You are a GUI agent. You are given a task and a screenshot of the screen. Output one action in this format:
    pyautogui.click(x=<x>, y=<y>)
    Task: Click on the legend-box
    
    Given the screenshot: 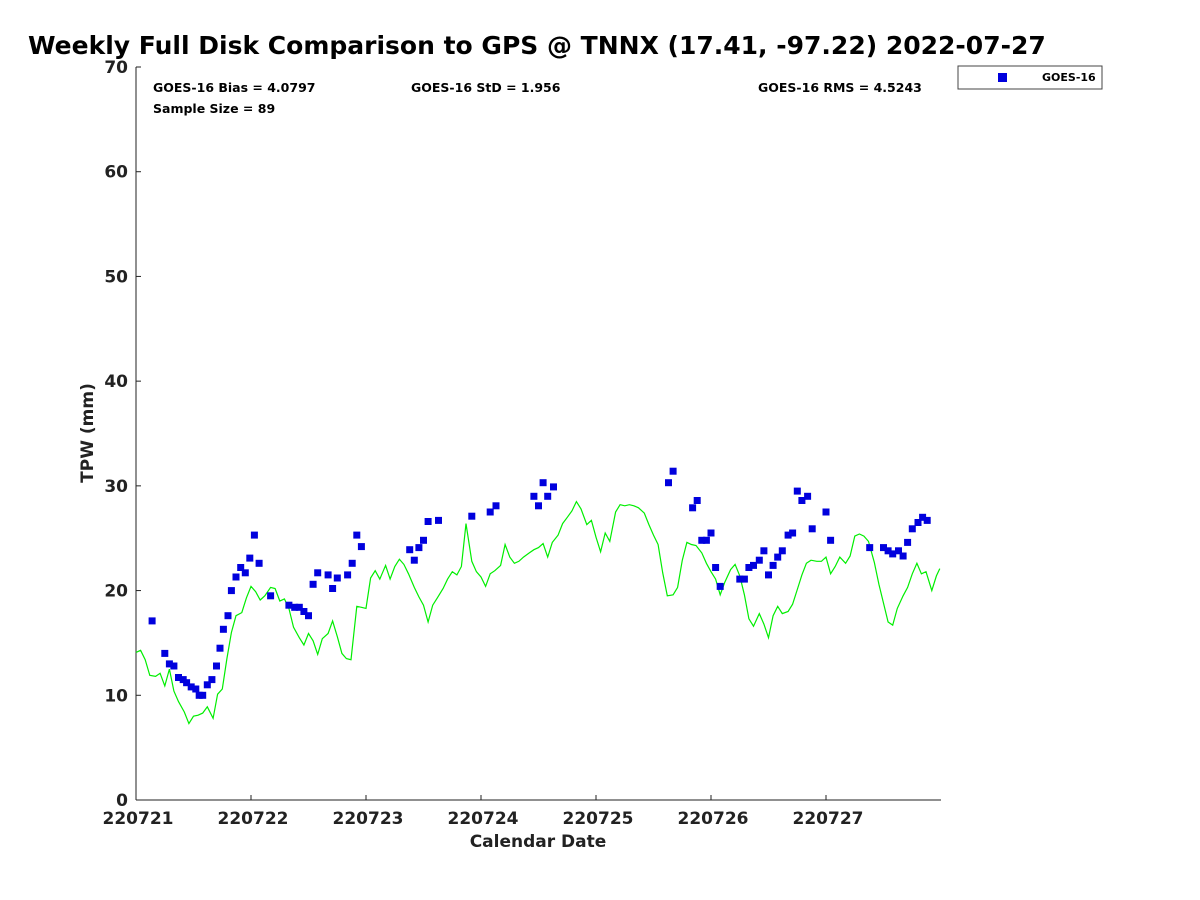 What is the action you would take?
    pyautogui.click(x=1030, y=77)
    